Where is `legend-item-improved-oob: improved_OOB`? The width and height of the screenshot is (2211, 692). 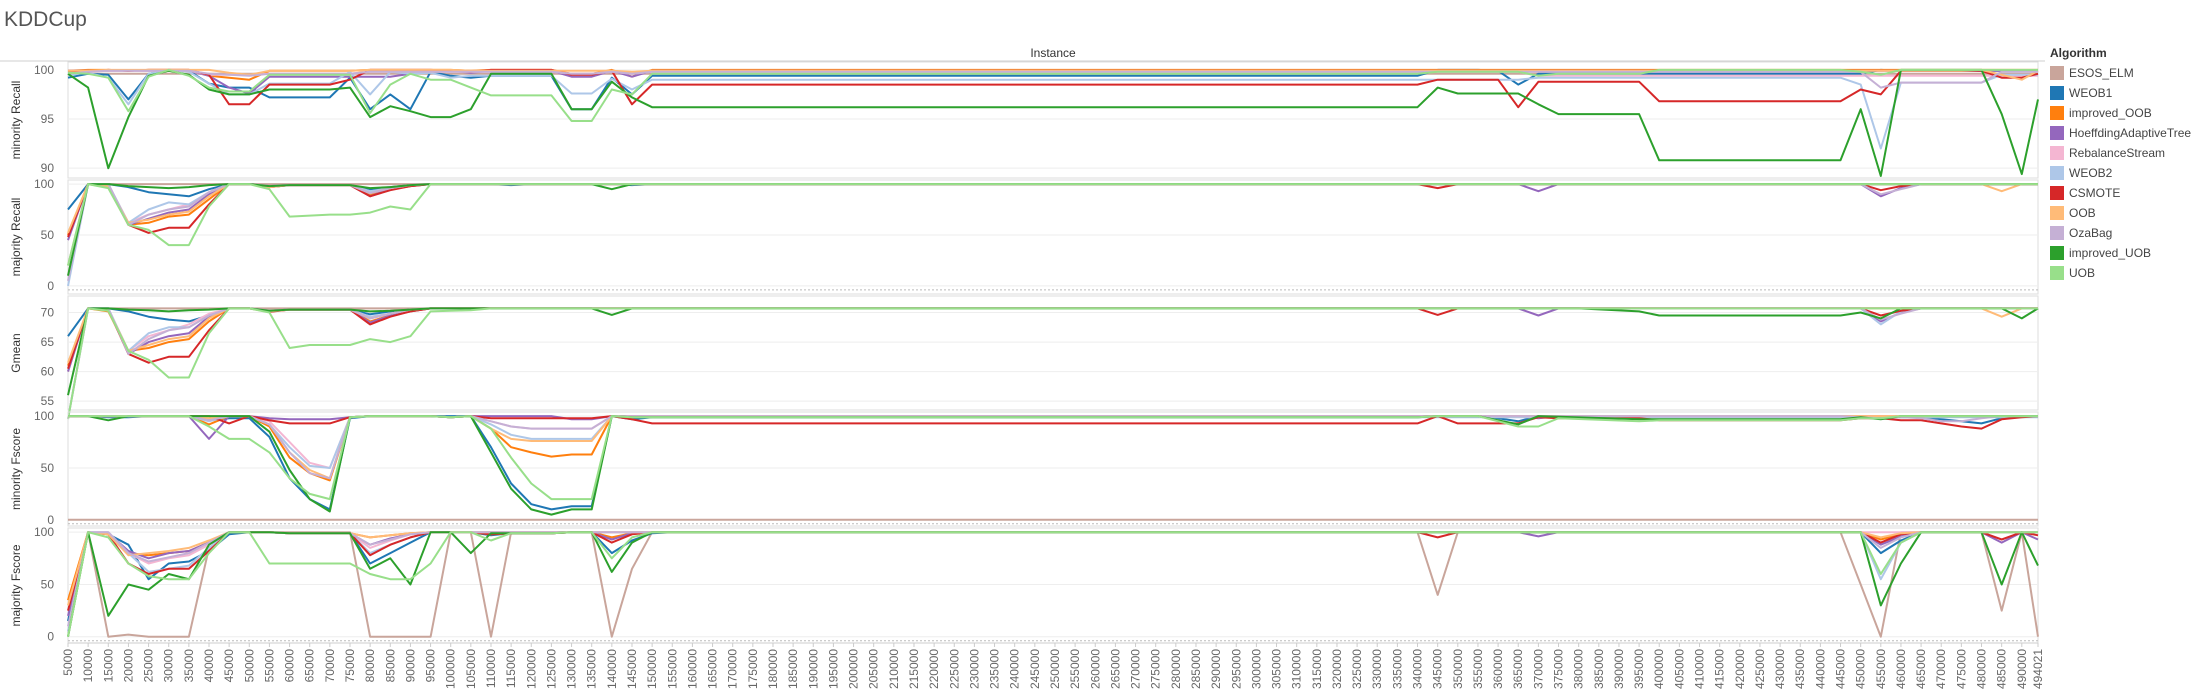 legend-item-improved-oob: improved_OOB is located at coordinates (2130, 113).